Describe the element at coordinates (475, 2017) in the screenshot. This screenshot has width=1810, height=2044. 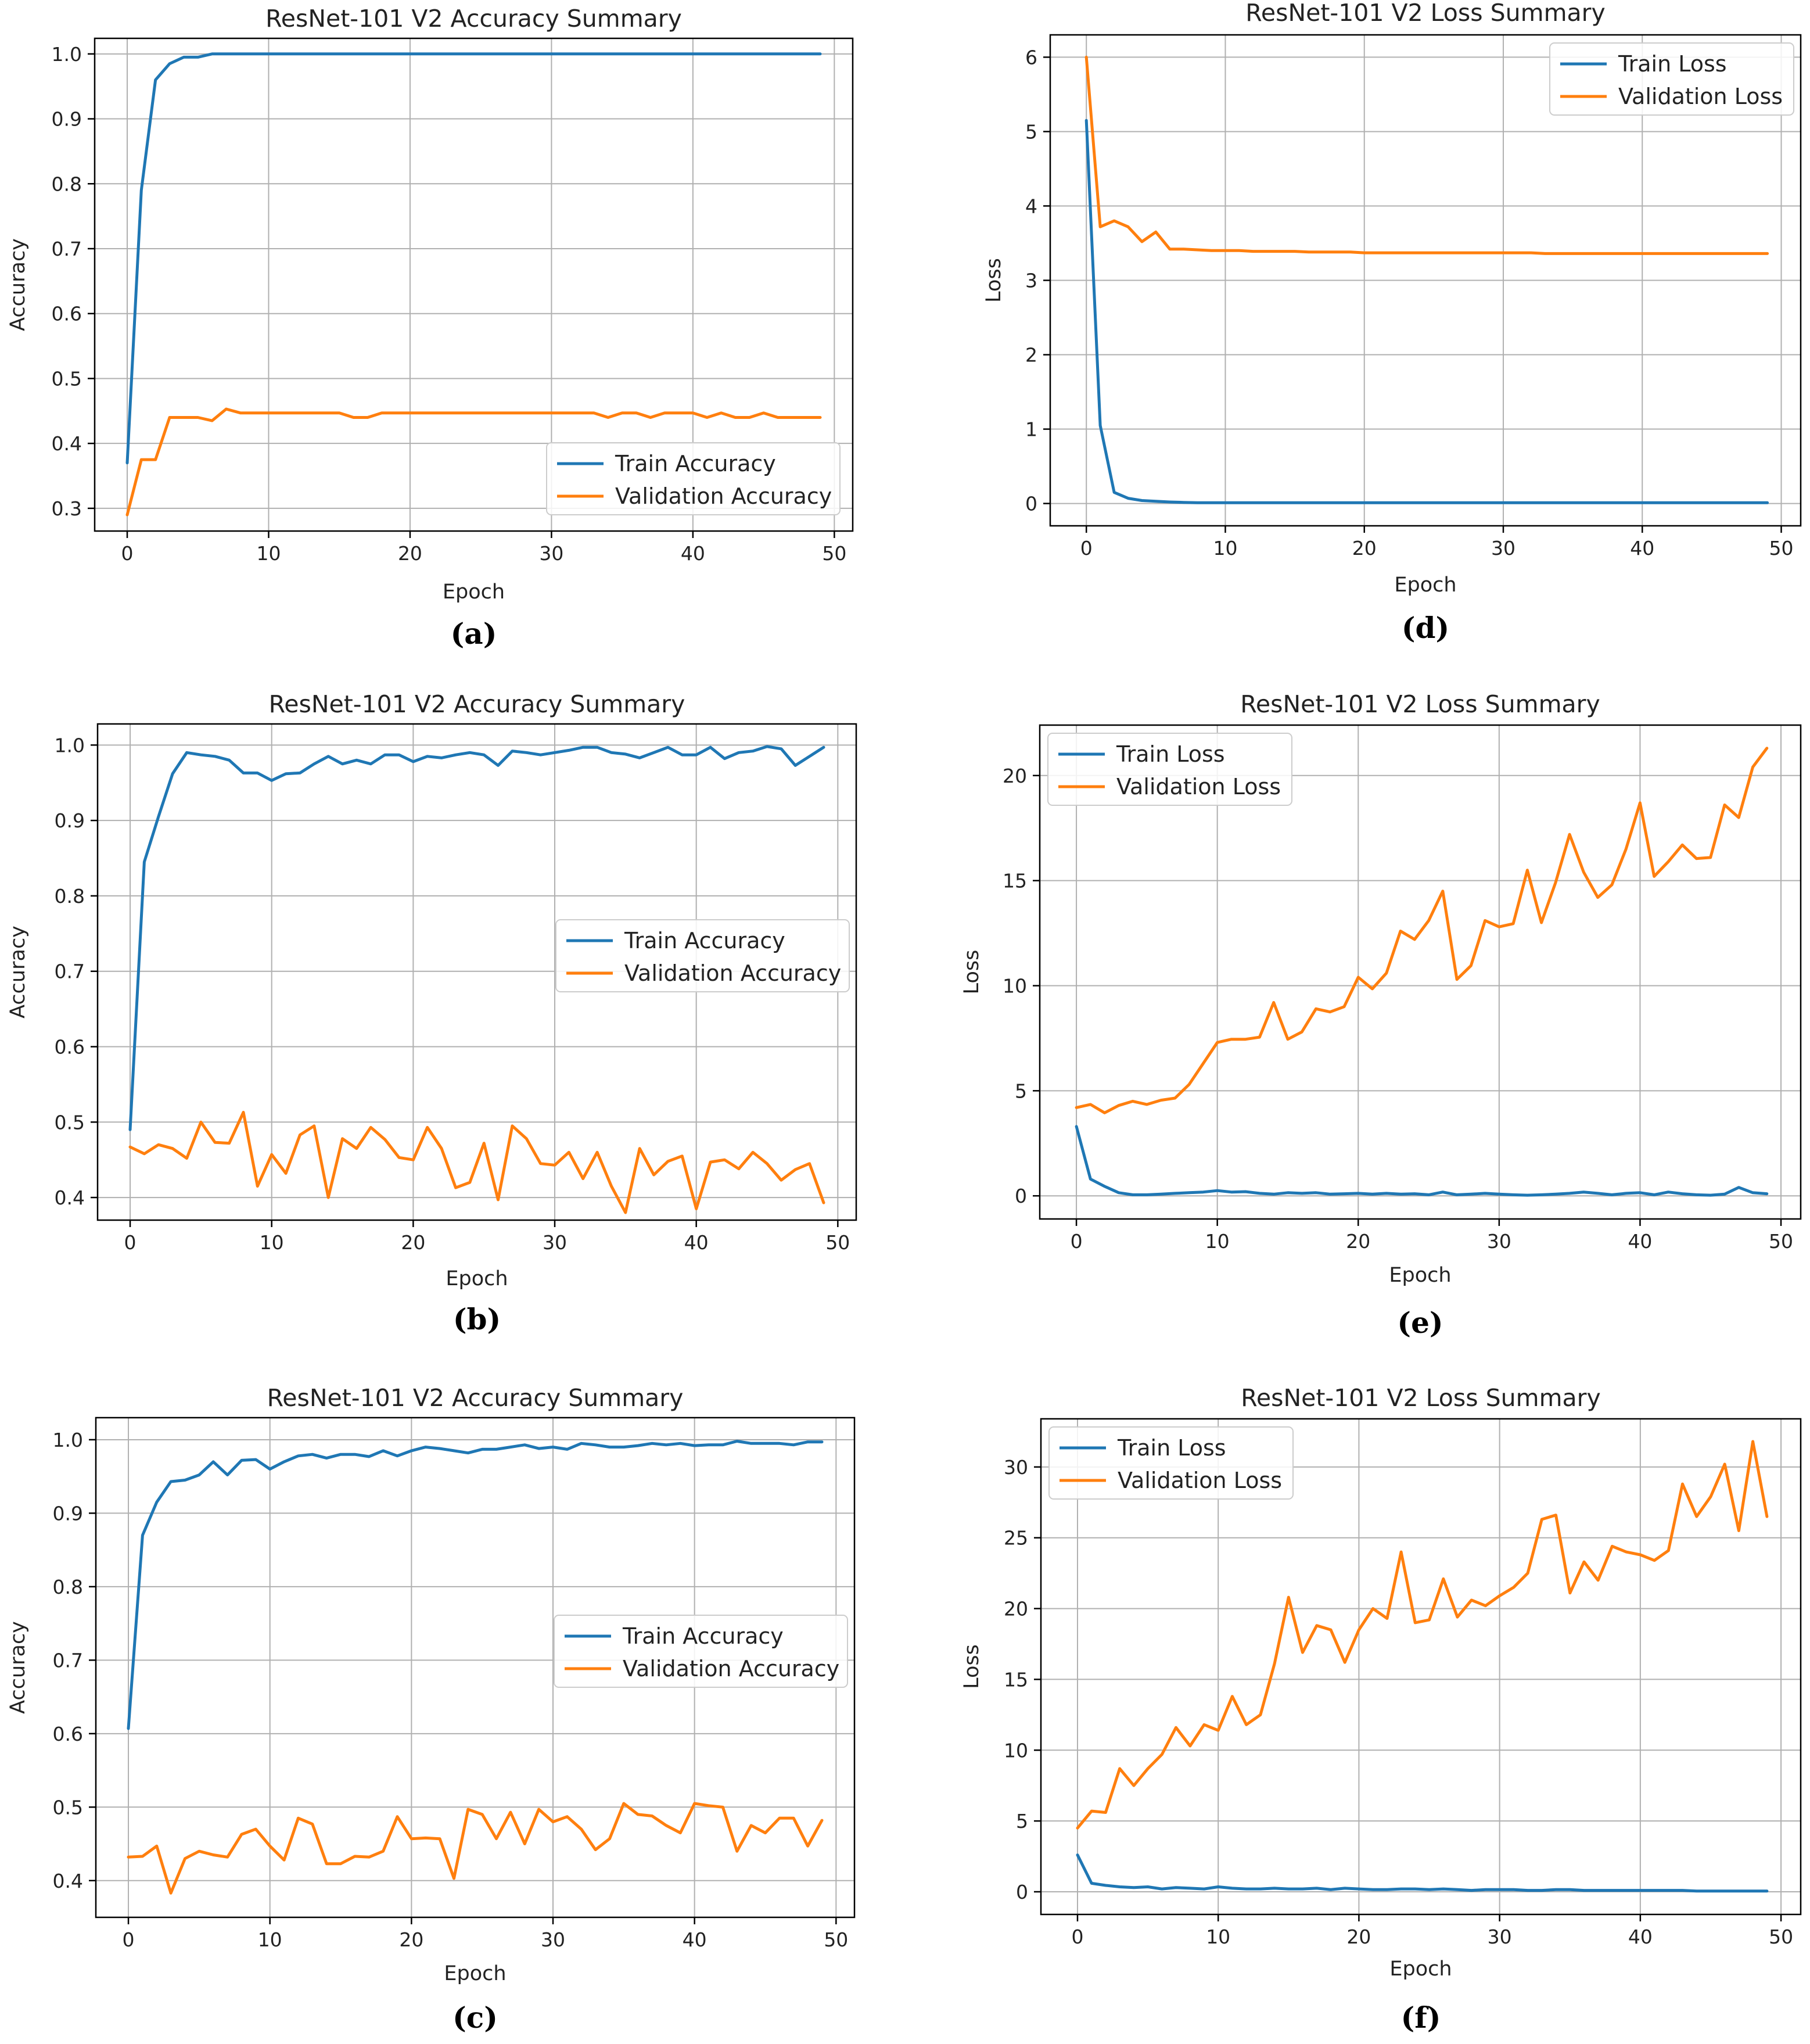
I see `panel-caption: (c)` at that location.